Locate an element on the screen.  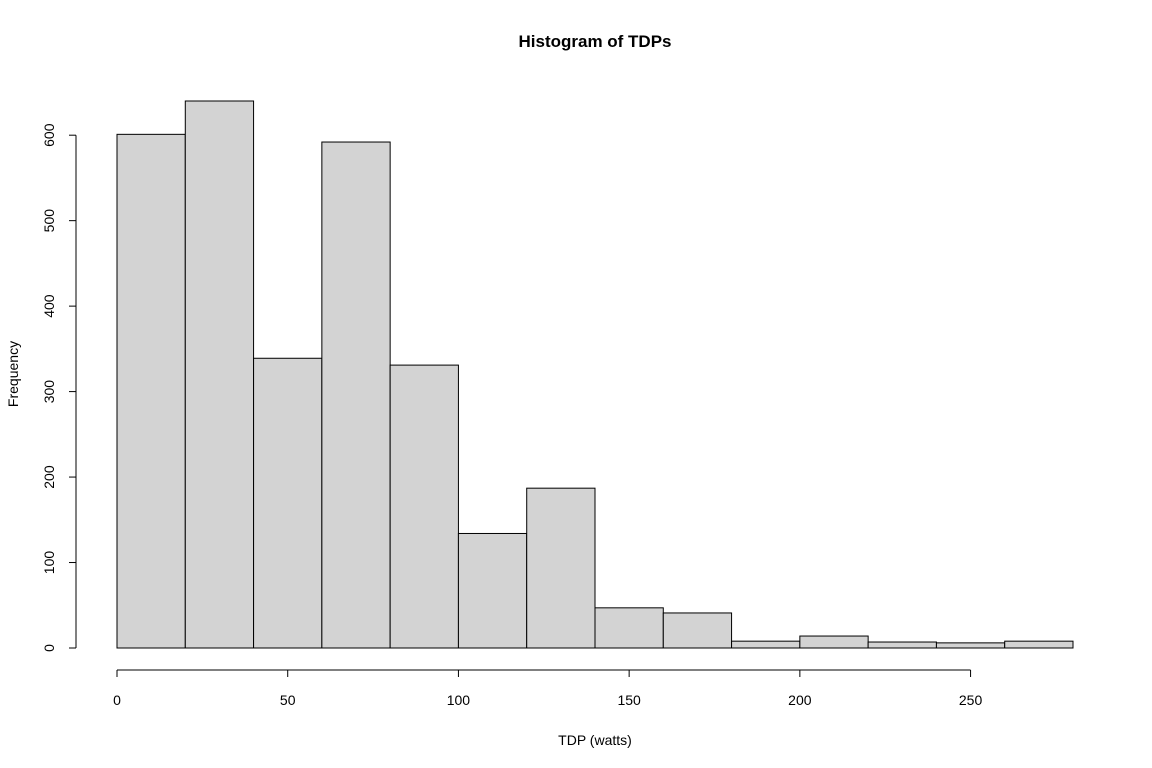
x-tick-label: 0 is located at coordinates (117, 700).